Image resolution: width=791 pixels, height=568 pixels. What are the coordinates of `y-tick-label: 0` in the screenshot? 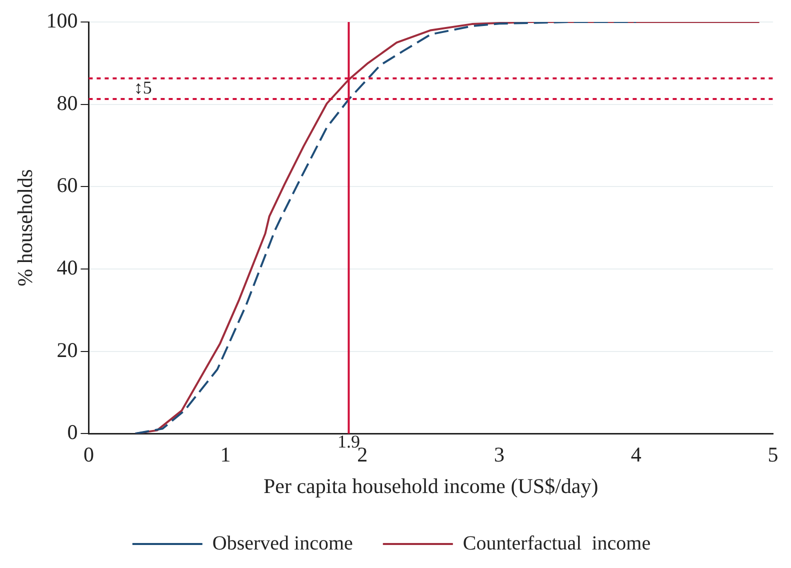 It's located at (72, 432).